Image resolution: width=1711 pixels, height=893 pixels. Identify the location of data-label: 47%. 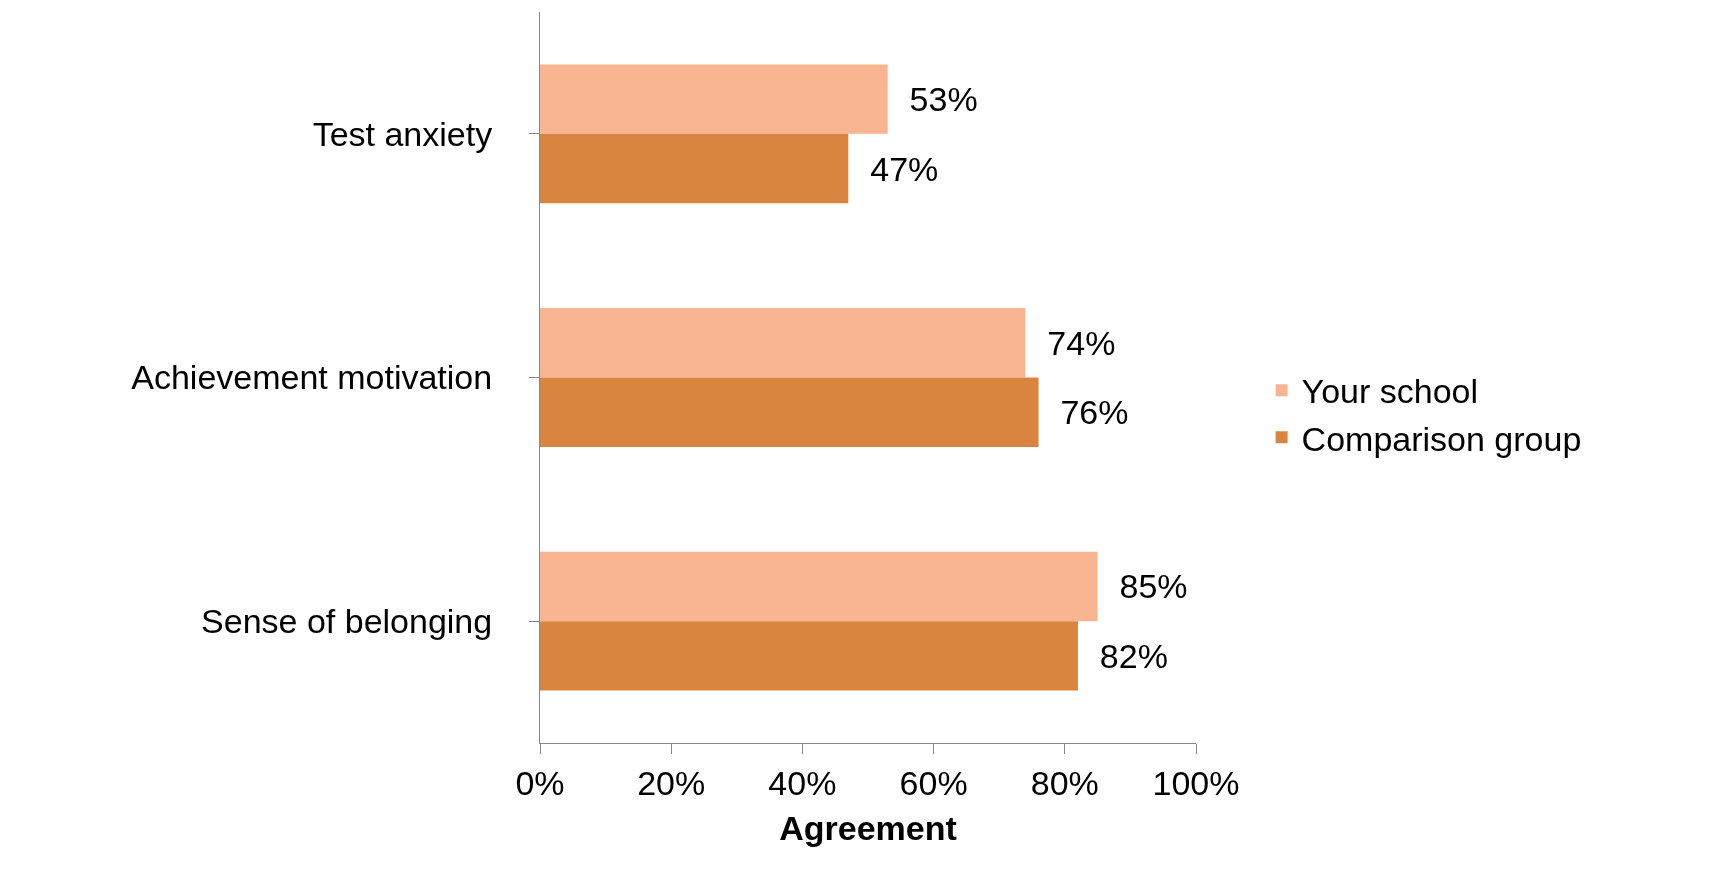
(895, 168).